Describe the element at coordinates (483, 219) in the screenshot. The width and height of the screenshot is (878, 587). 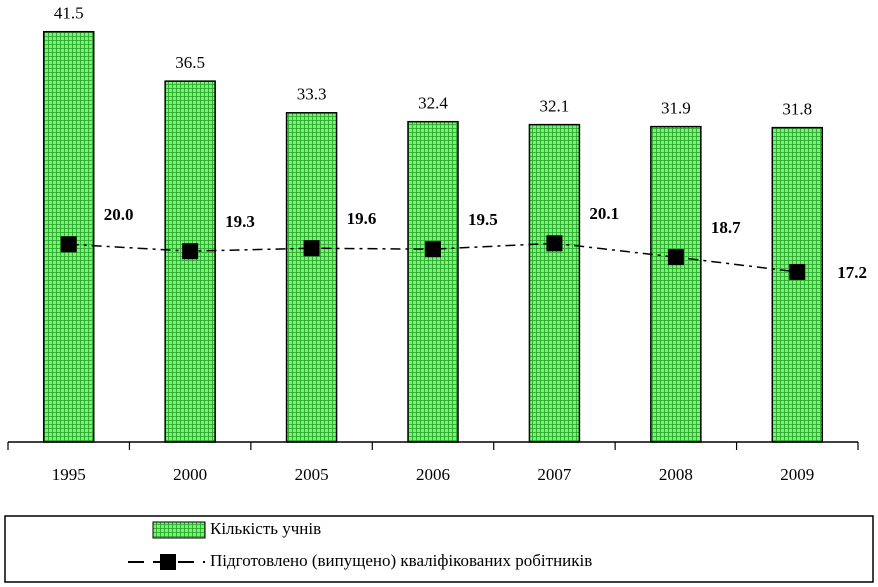
I see `line-value-label: 19.5` at that location.